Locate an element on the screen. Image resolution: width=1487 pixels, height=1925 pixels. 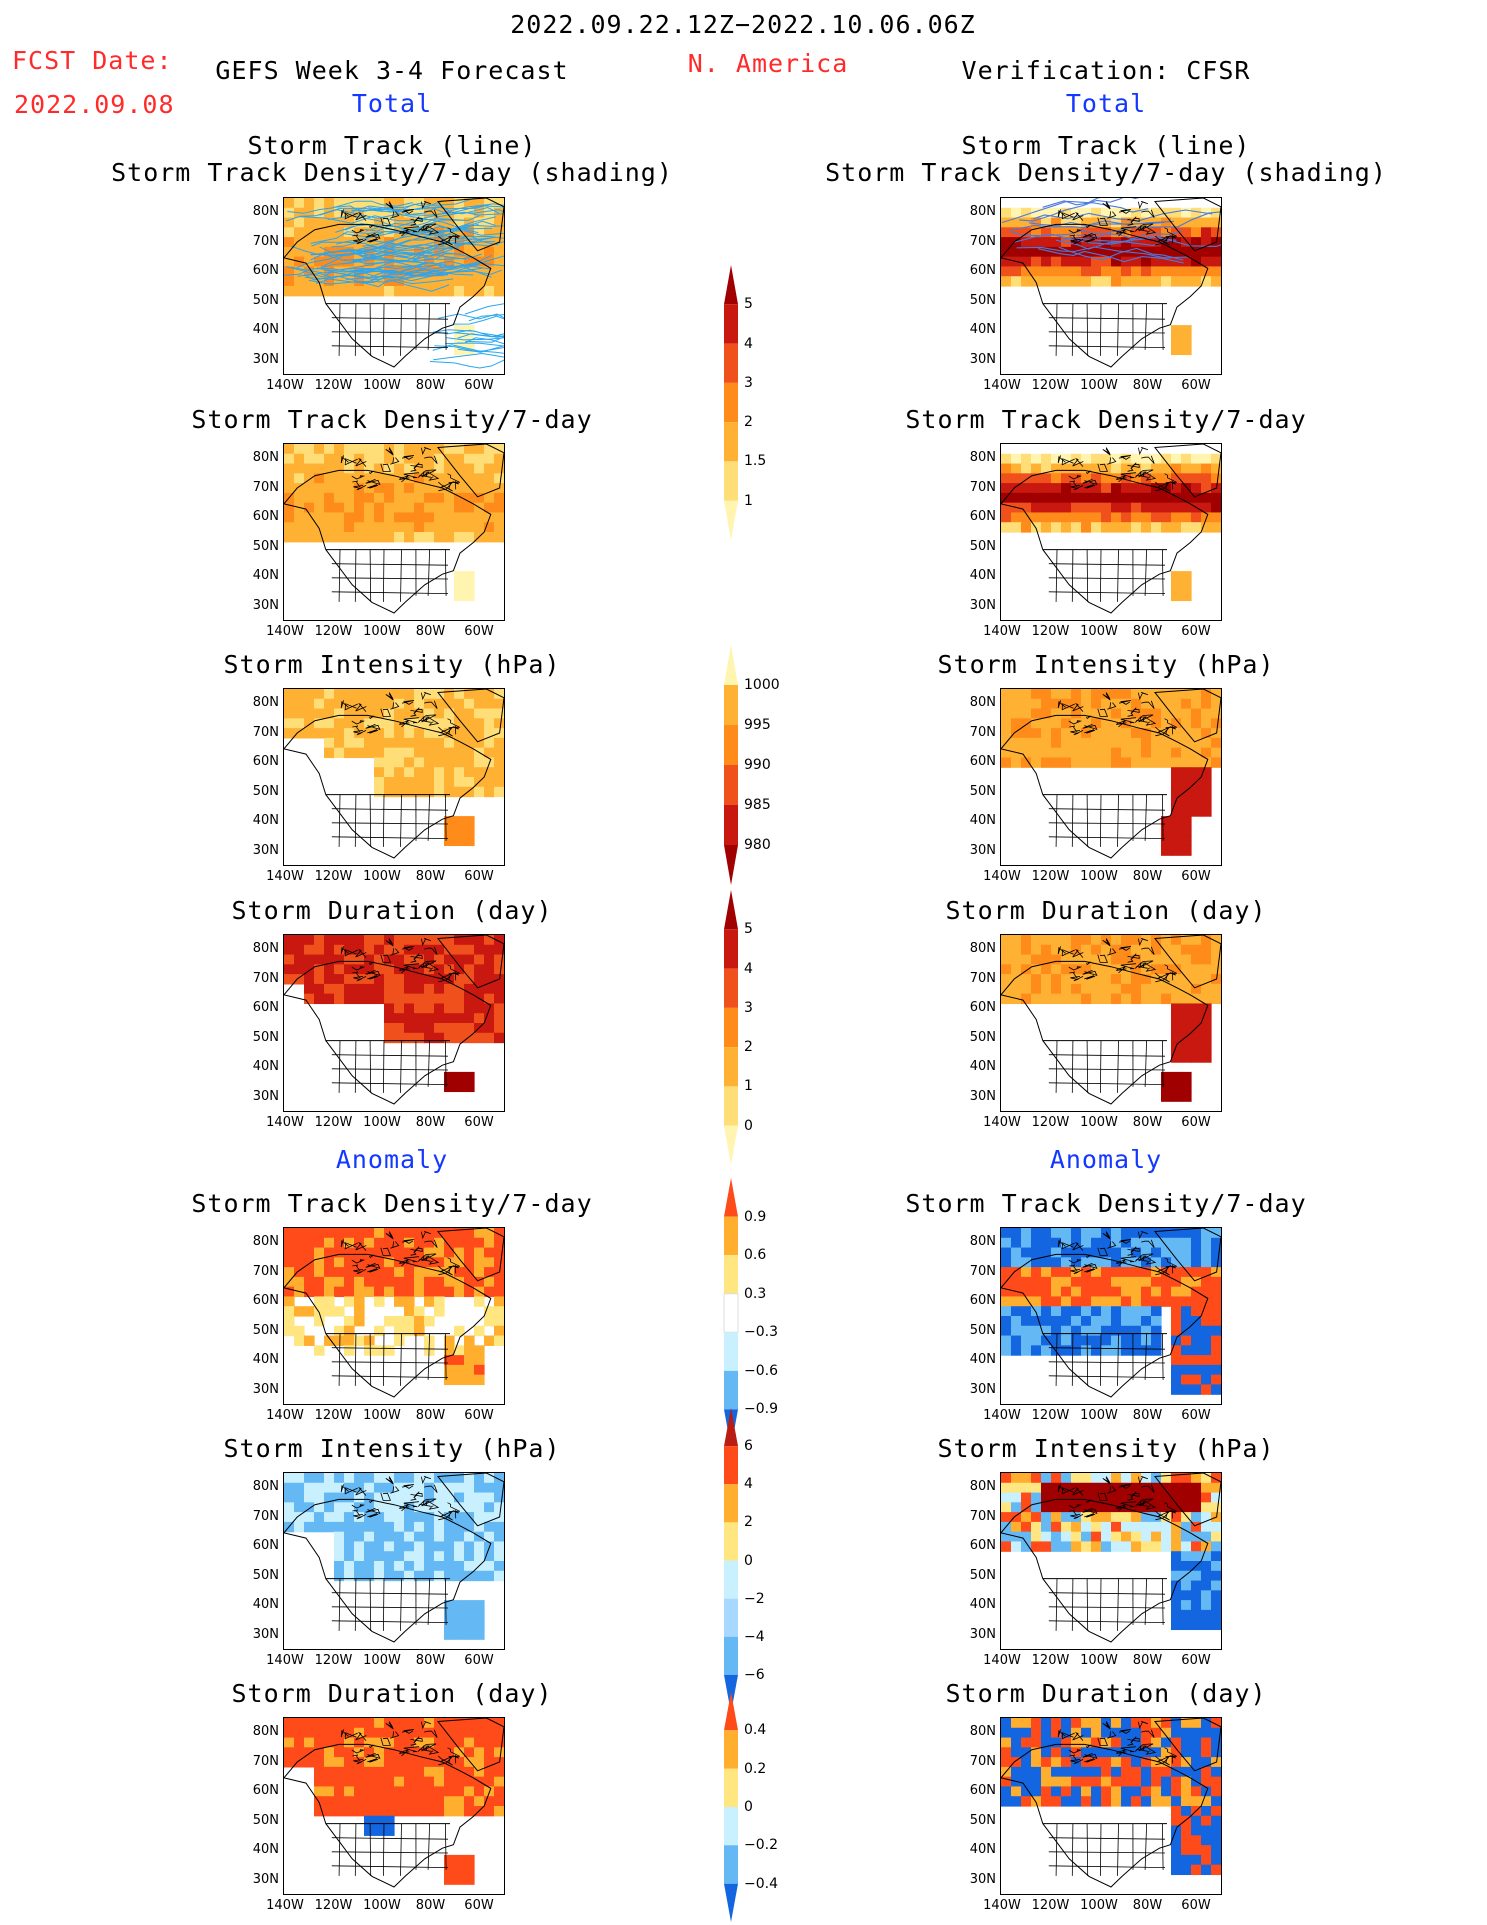
lat-tick-label: 80N is located at coordinates (982, 948).